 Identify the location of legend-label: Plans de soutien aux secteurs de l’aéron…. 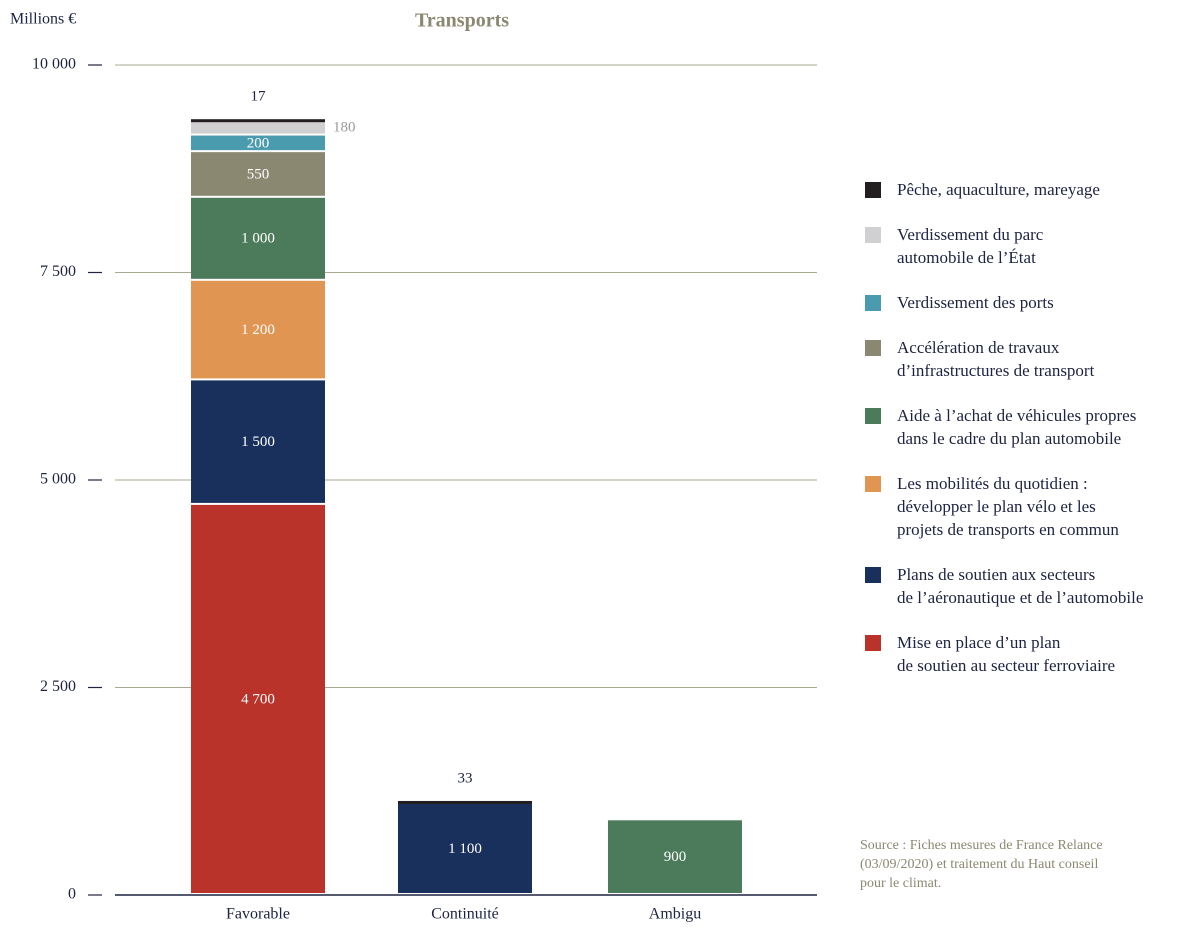
(1020, 586).